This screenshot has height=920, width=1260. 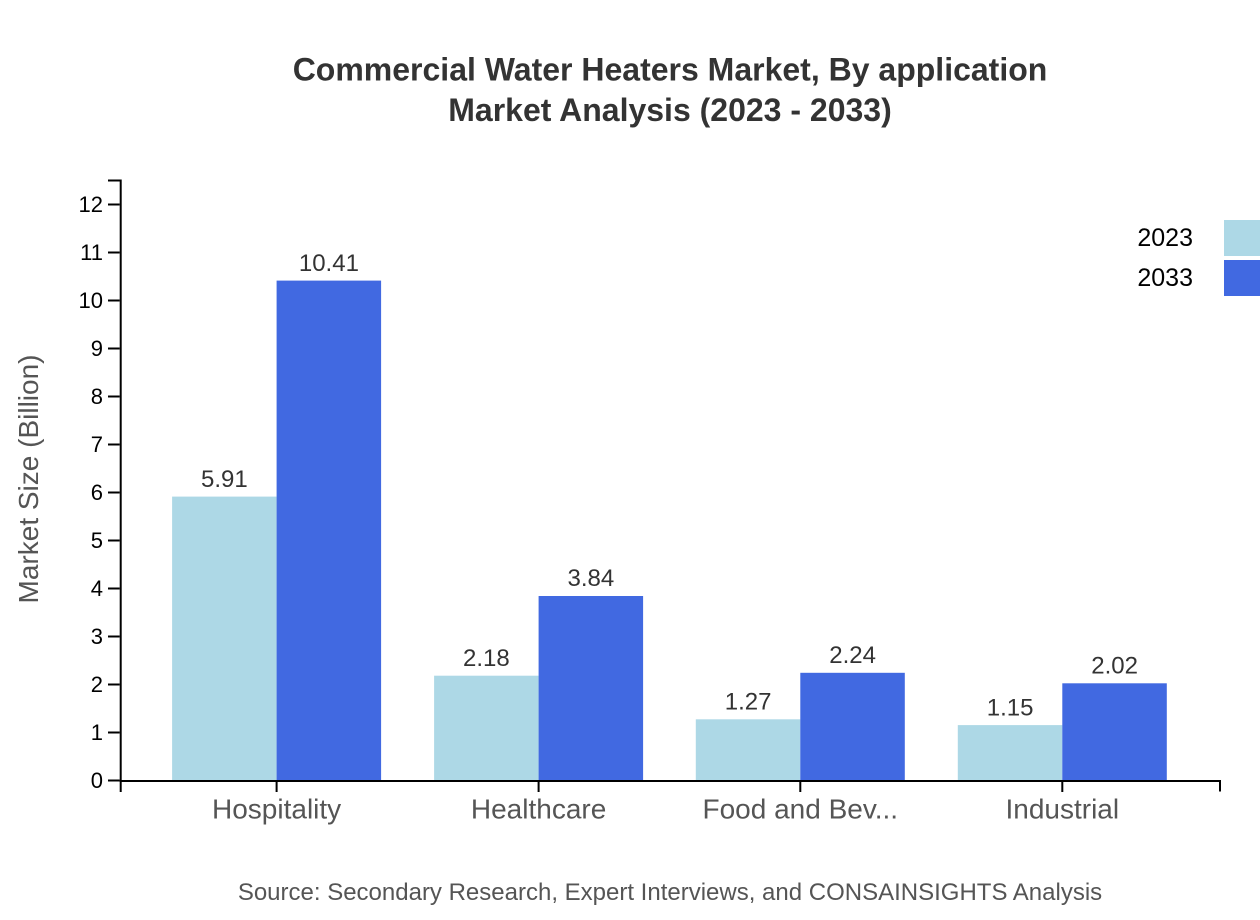 What do you see at coordinates (97, 780) in the screenshot?
I see `svg-text: 0` at bounding box center [97, 780].